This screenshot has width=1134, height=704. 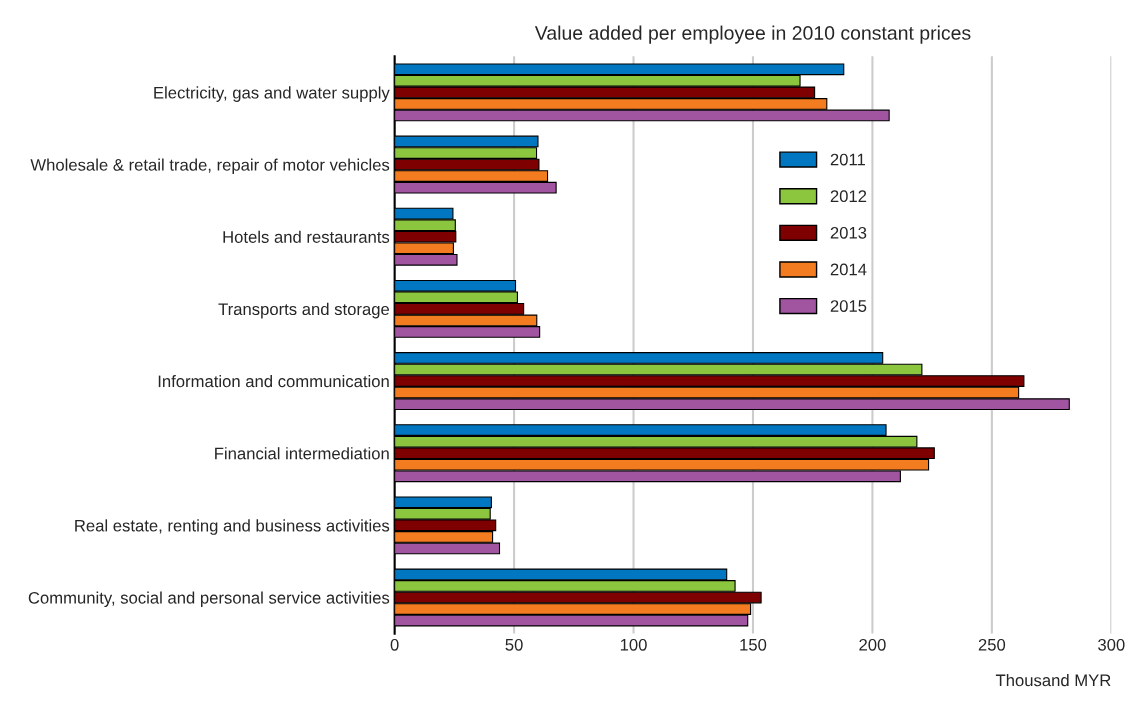 What do you see at coordinates (302, 453) in the screenshot?
I see `y-tick-label: Financial intermediation` at bounding box center [302, 453].